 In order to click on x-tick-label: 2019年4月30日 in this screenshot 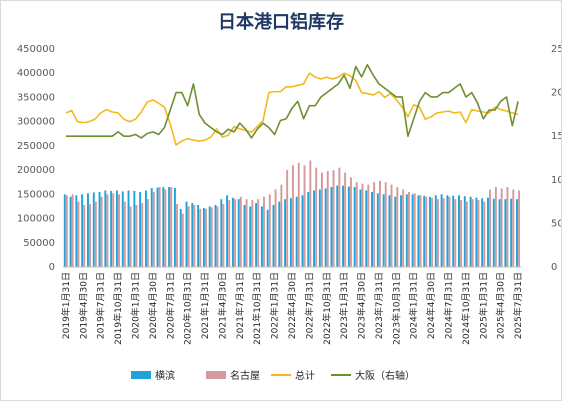, I will do `click(83, 305)`.